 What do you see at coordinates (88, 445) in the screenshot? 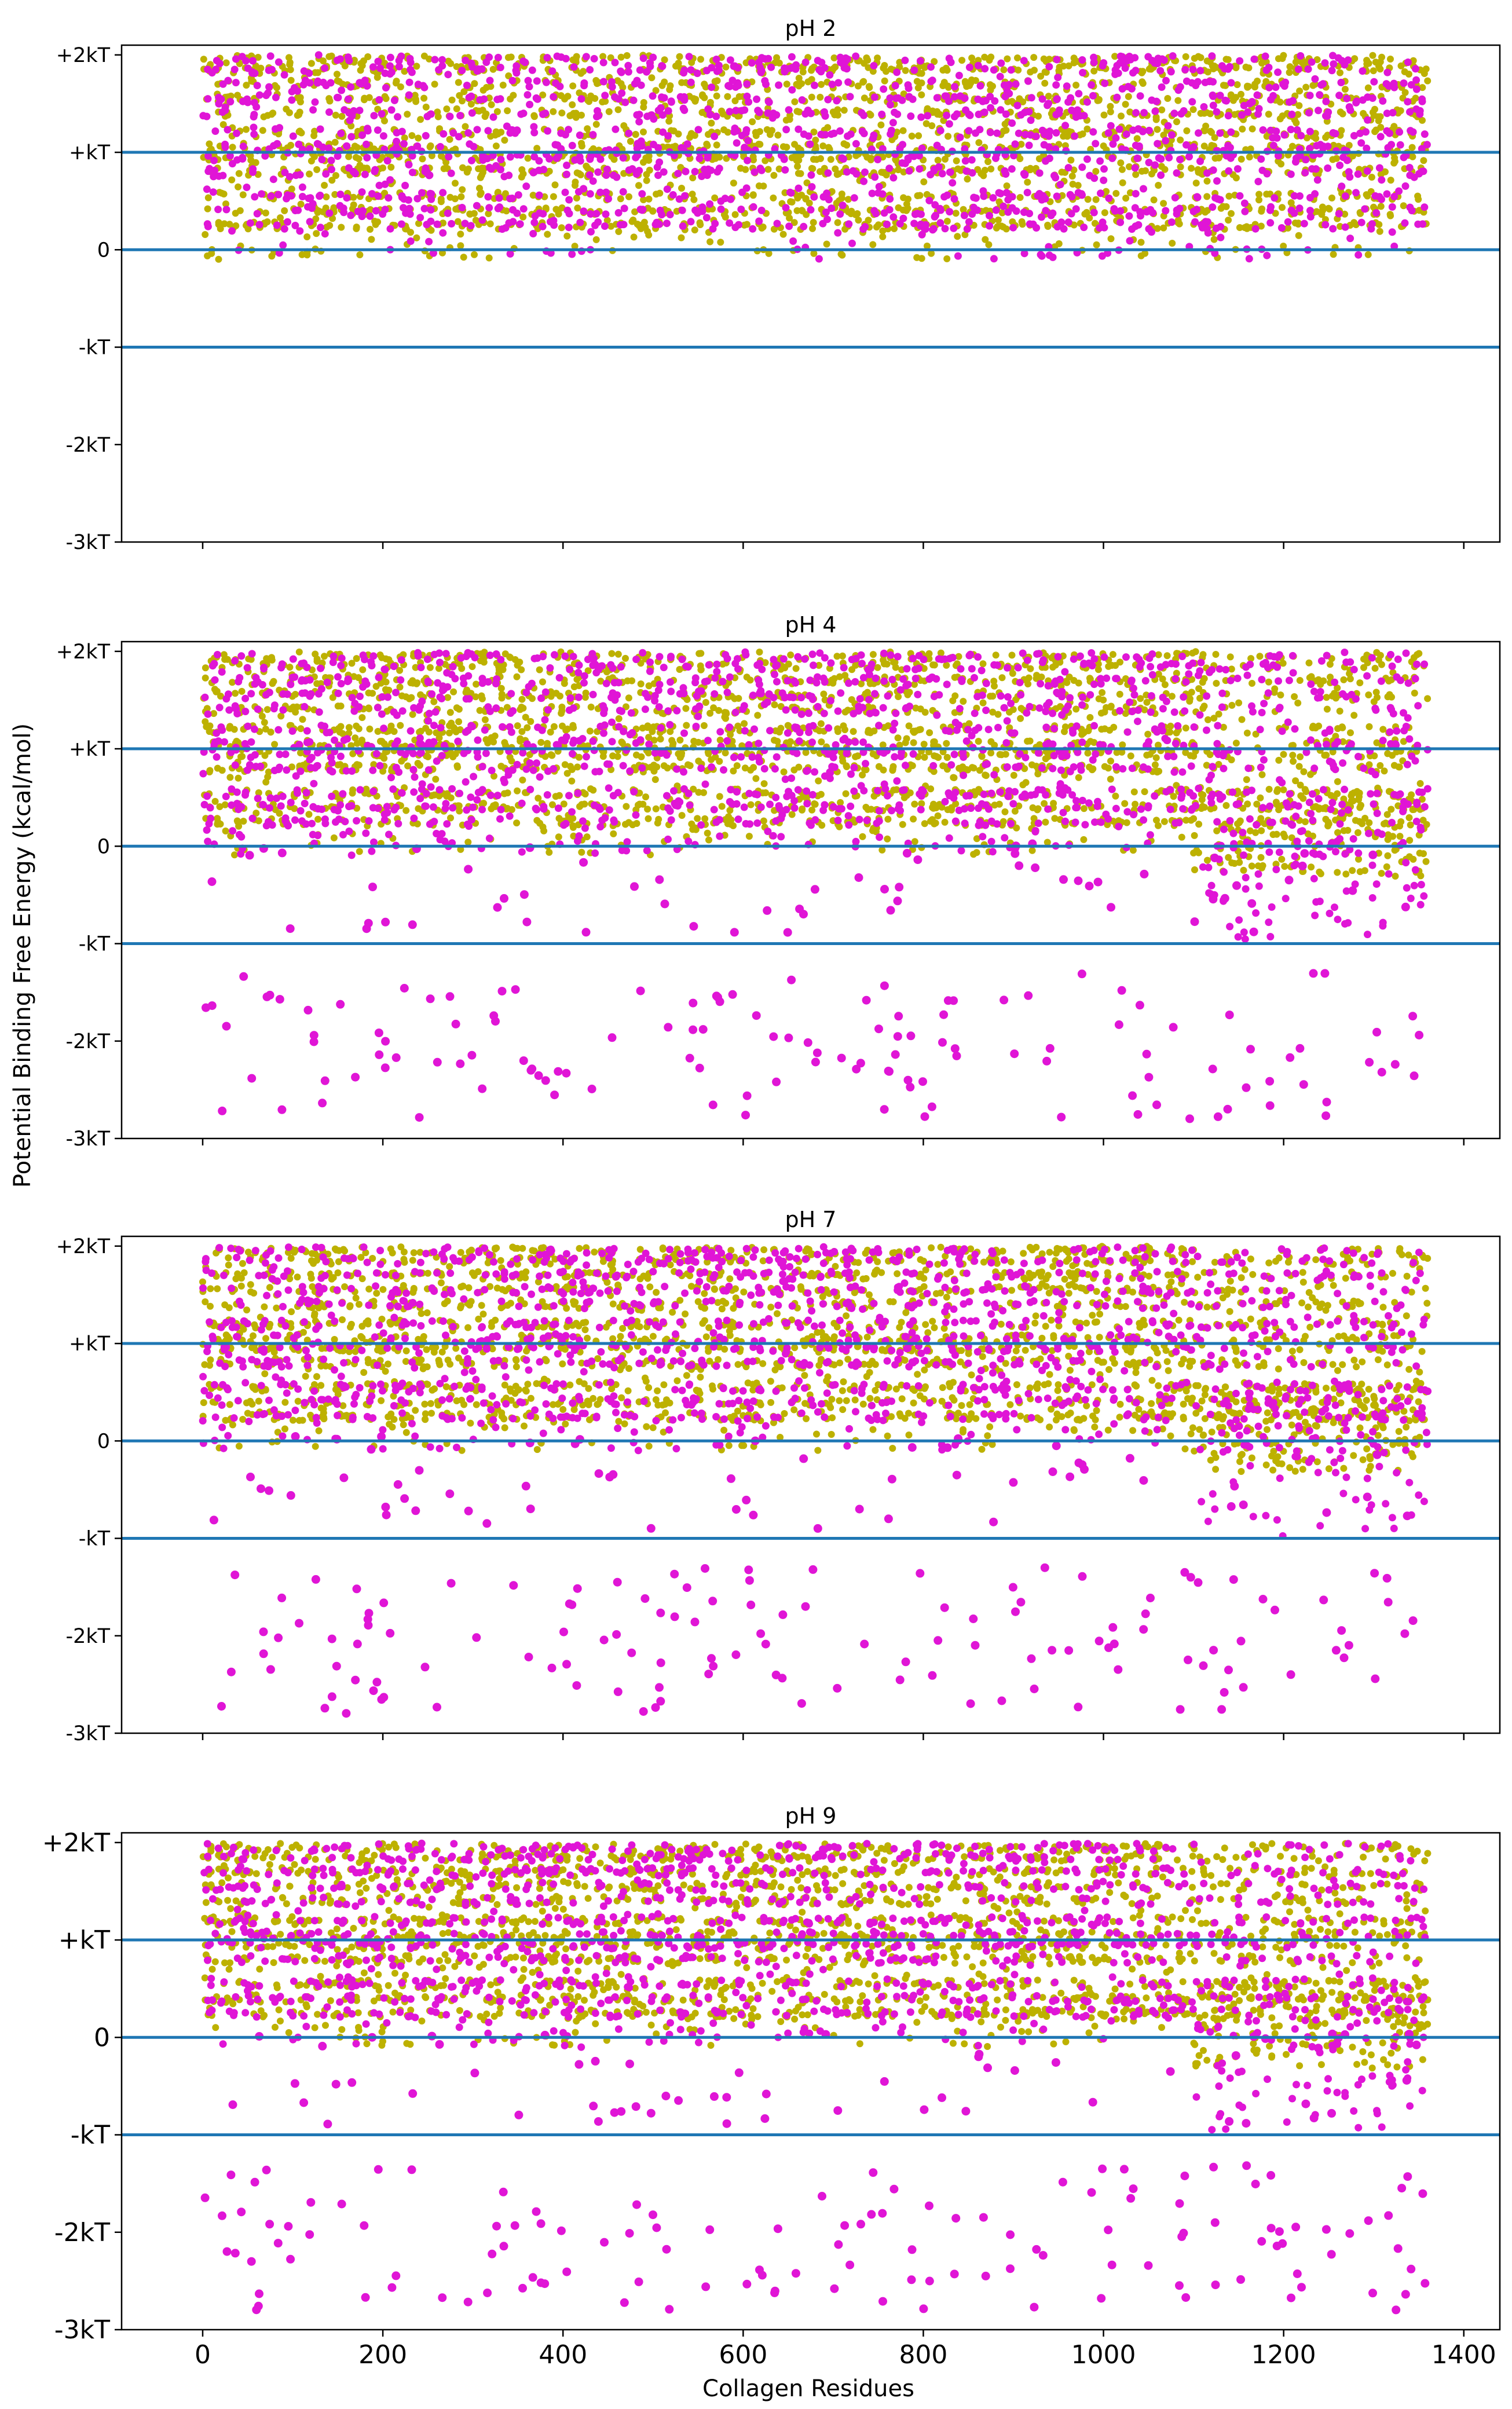
I see `y-tick-label: -2kT` at bounding box center [88, 445].